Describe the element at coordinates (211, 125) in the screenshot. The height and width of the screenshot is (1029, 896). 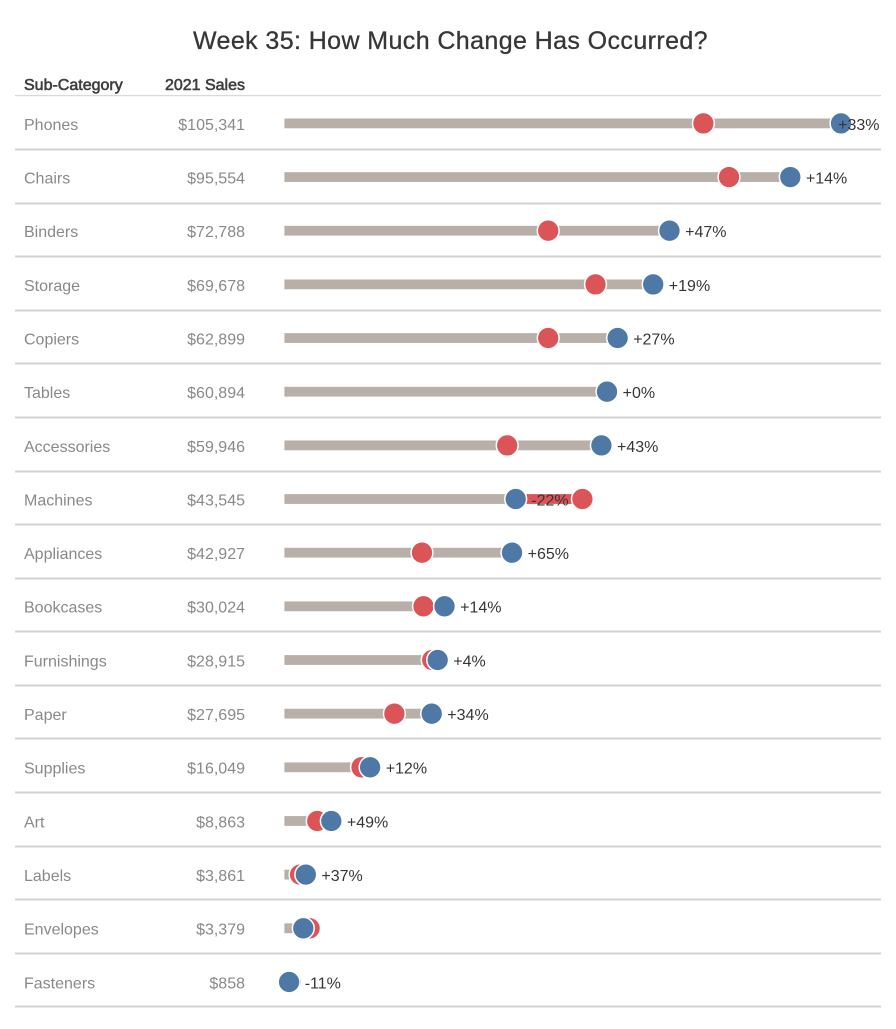
I see `svg-text: $105,341` at that location.